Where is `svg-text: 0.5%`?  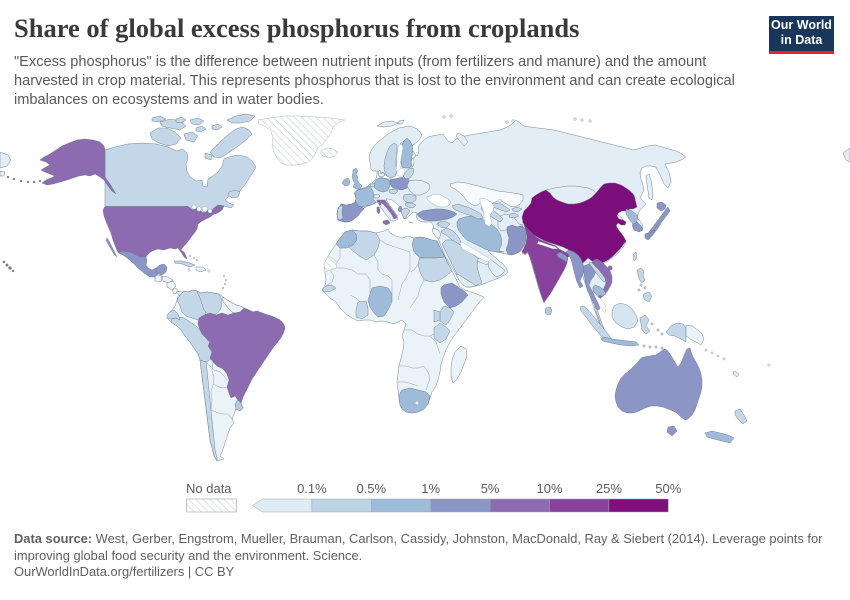 svg-text: 0.5% is located at coordinates (371, 488).